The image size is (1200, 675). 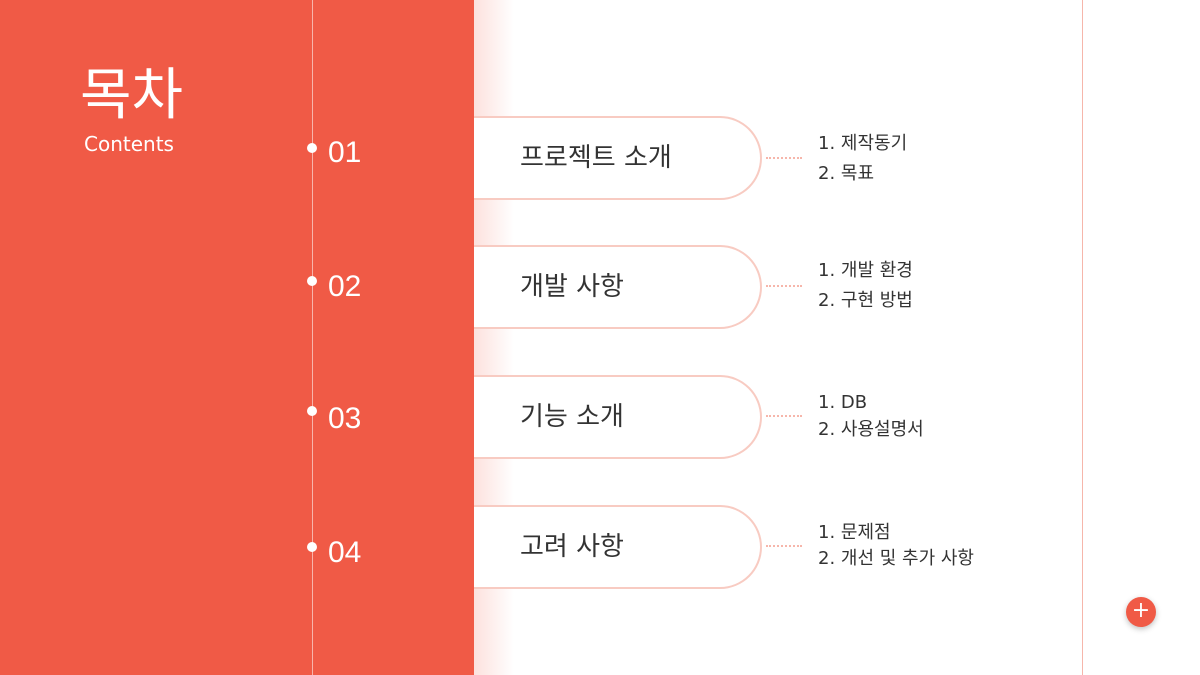 I want to click on subitem: 2. 개선 및 추가 사항, so click(x=896, y=558).